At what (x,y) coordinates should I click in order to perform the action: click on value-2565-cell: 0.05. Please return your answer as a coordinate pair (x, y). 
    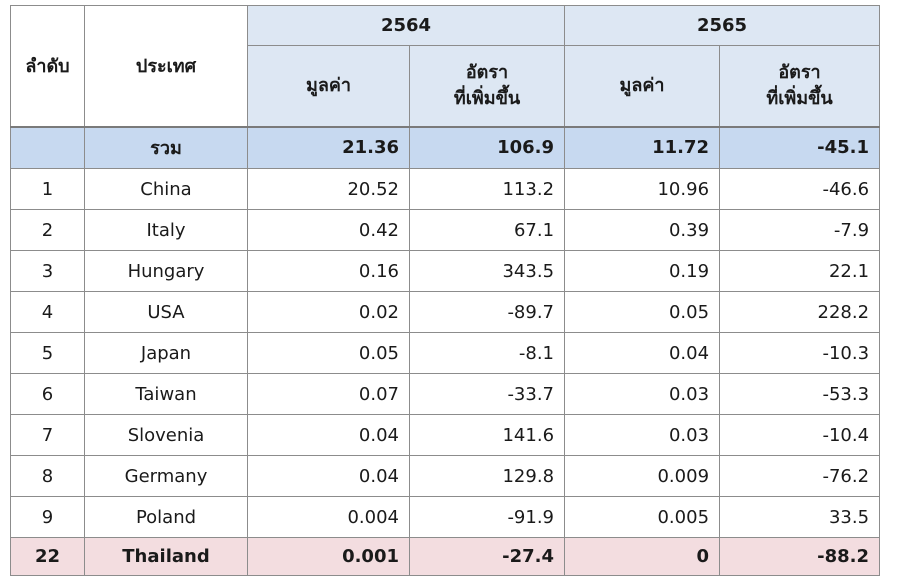
    Looking at the image, I should click on (642, 312).